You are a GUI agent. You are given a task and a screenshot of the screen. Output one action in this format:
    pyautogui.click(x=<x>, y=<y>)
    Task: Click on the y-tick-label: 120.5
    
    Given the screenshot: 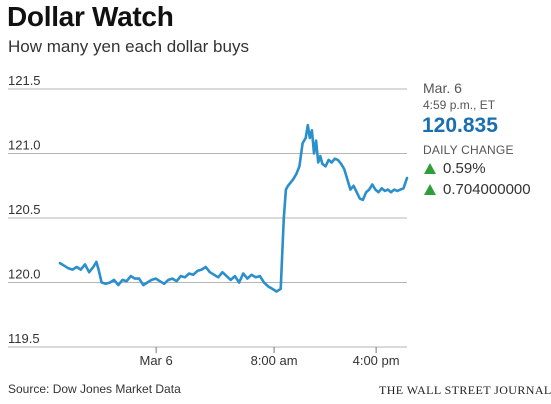 What is the action you would take?
    pyautogui.click(x=24, y=209)
    